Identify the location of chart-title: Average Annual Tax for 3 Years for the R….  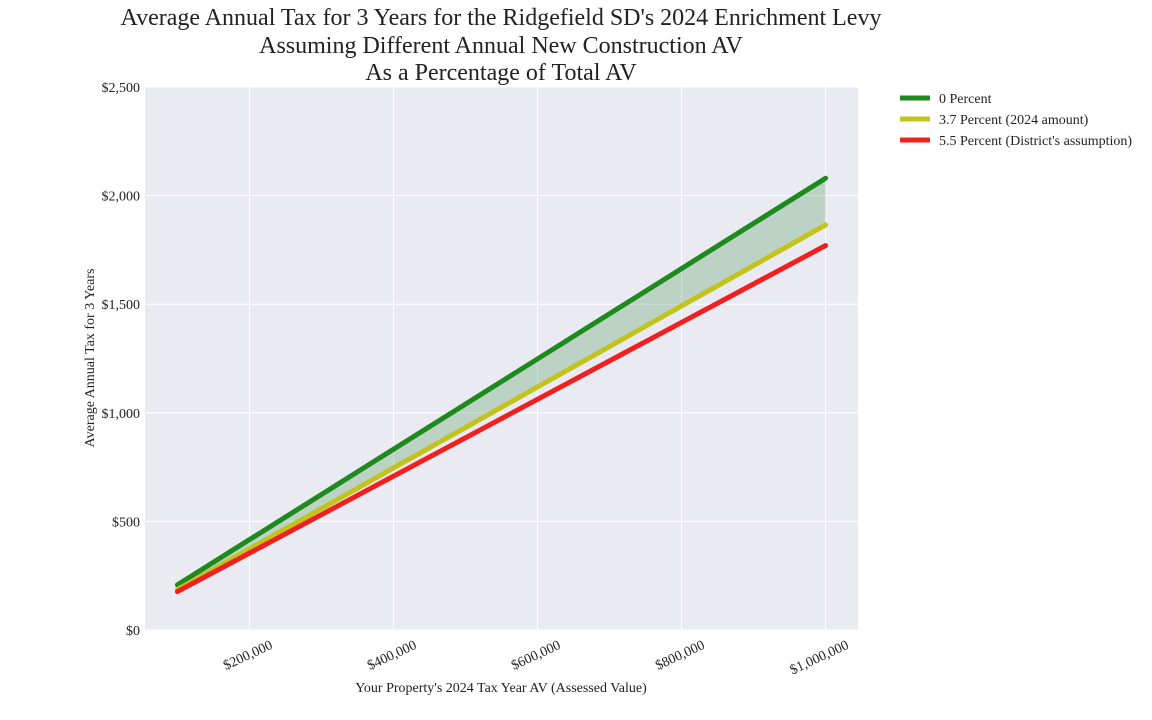
(501, 18).